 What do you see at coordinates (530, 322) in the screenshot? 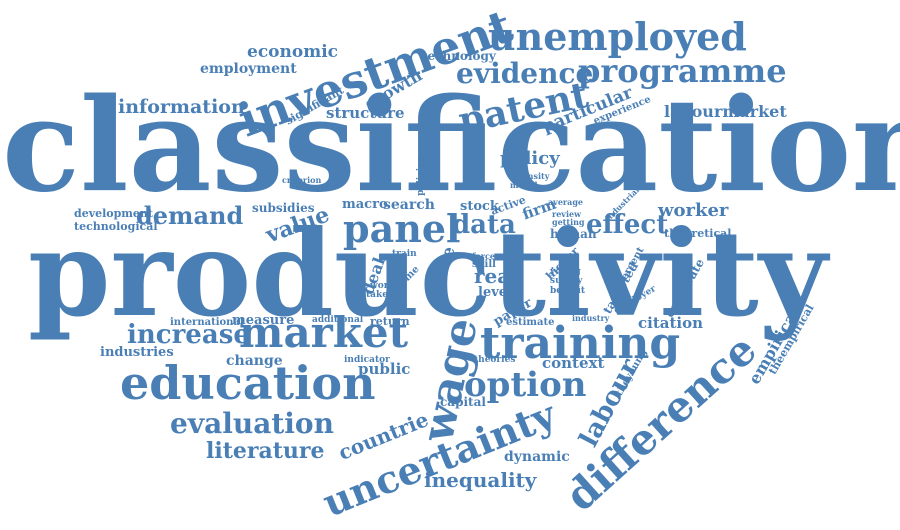
I see `word-estimate: estimate` at bounding box center [530, 322].